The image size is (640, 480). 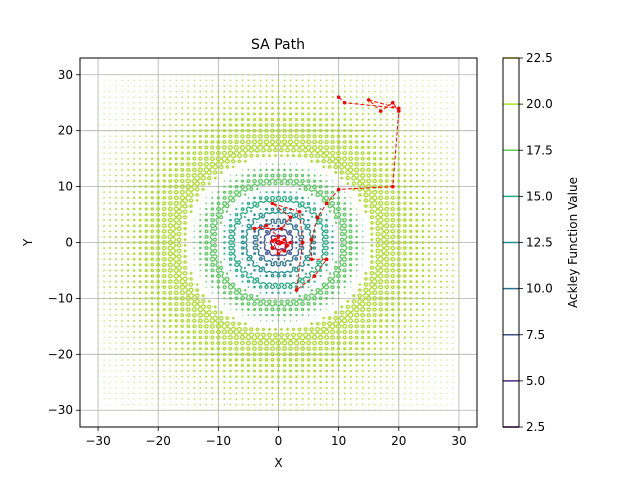 I want to click on y-tick-label: 30, so click(x=65, y=75).